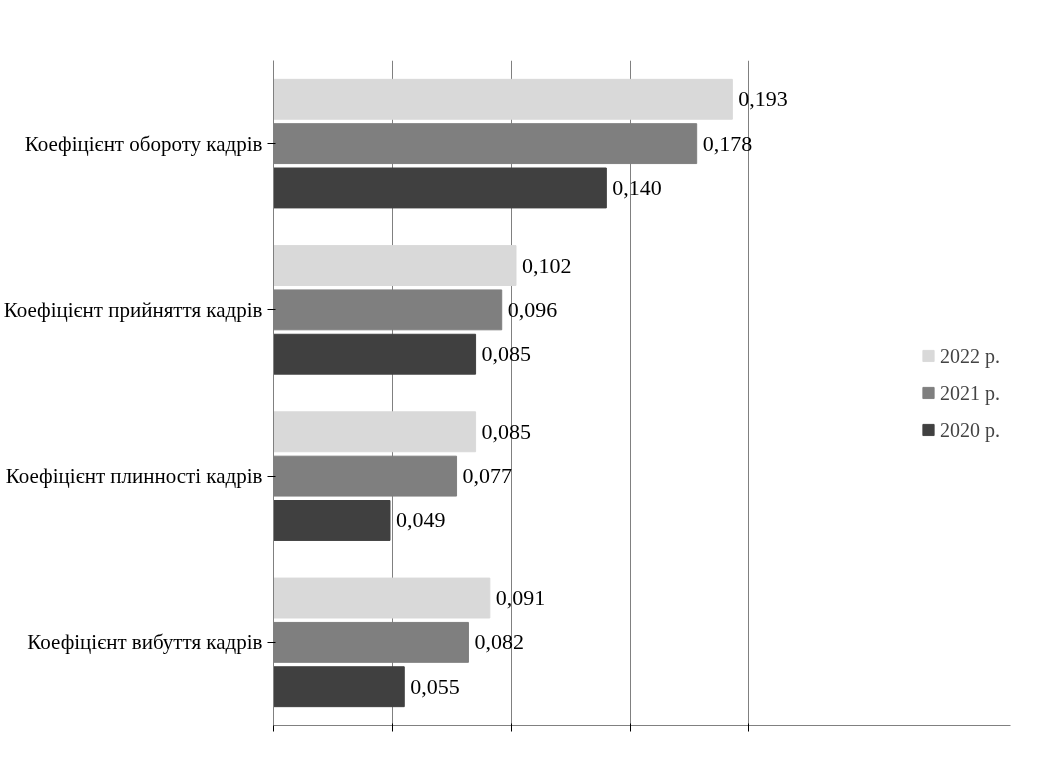 The height and width of the screenshot is (775, 1040). What do you see at coordinates (145, 642) in the screenshot?
I see `y-tick-label: Коефіцієнт вибуття кадрів` at bounding box center [145, 642].